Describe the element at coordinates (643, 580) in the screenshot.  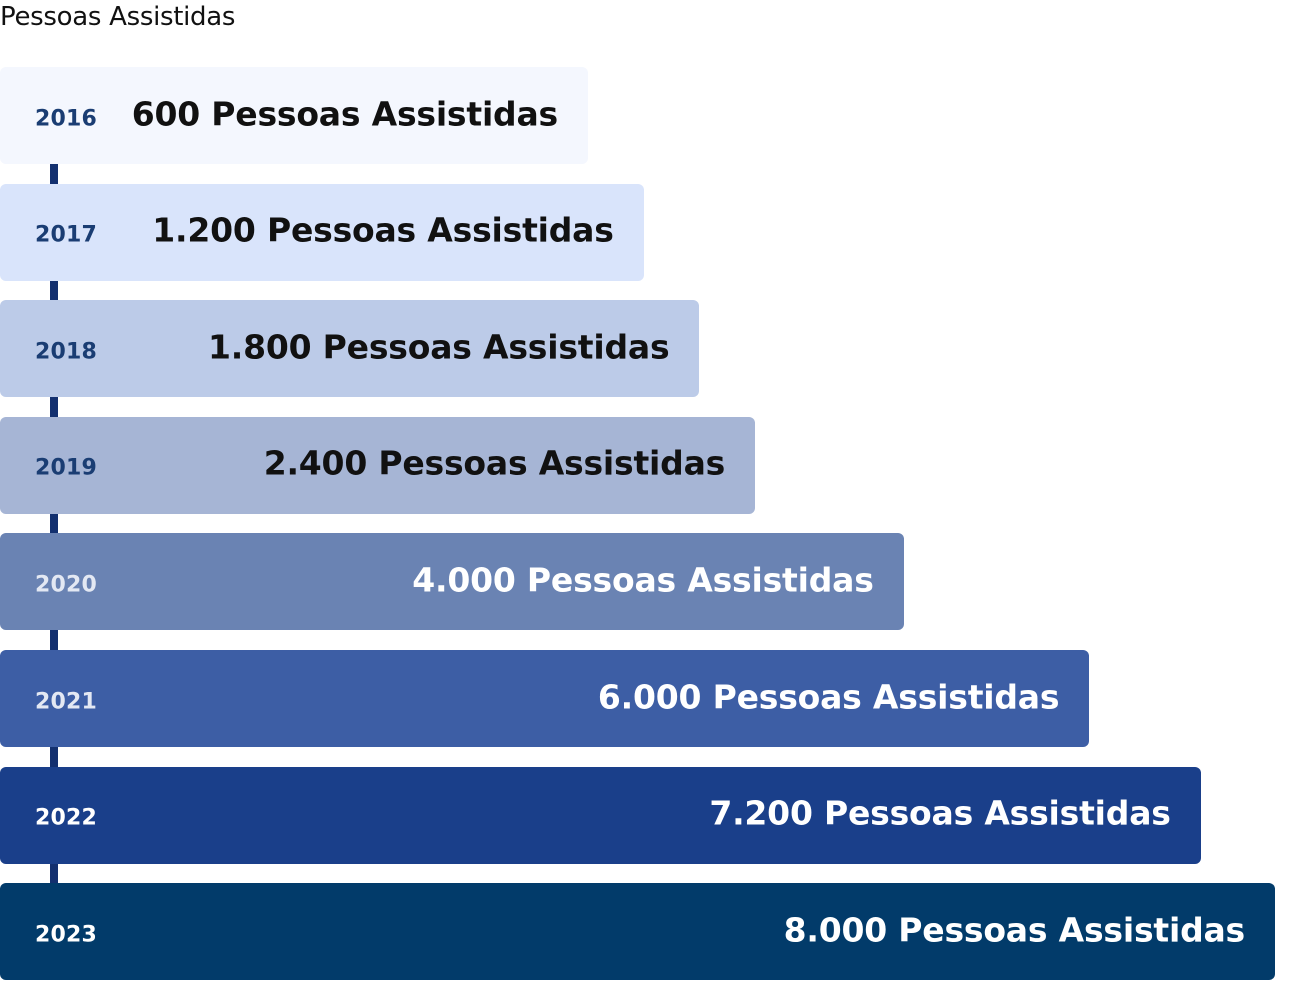
I see `value-label: 4.000 Pessoas Assistidas` at that location.